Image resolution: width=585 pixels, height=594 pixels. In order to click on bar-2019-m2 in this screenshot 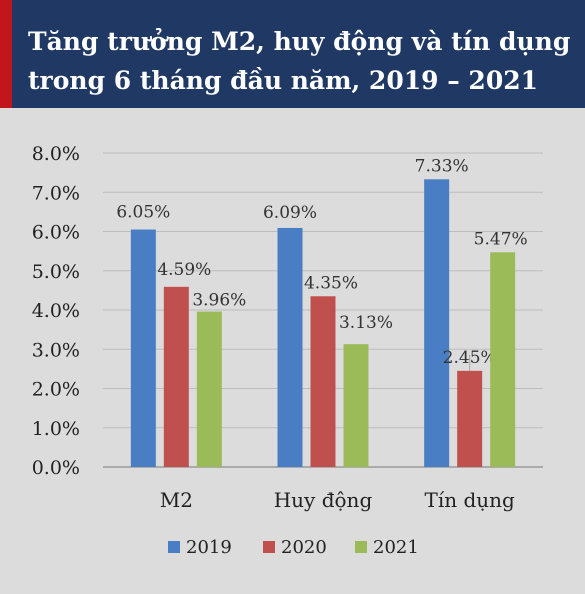, I will do `click(143, 348)`.